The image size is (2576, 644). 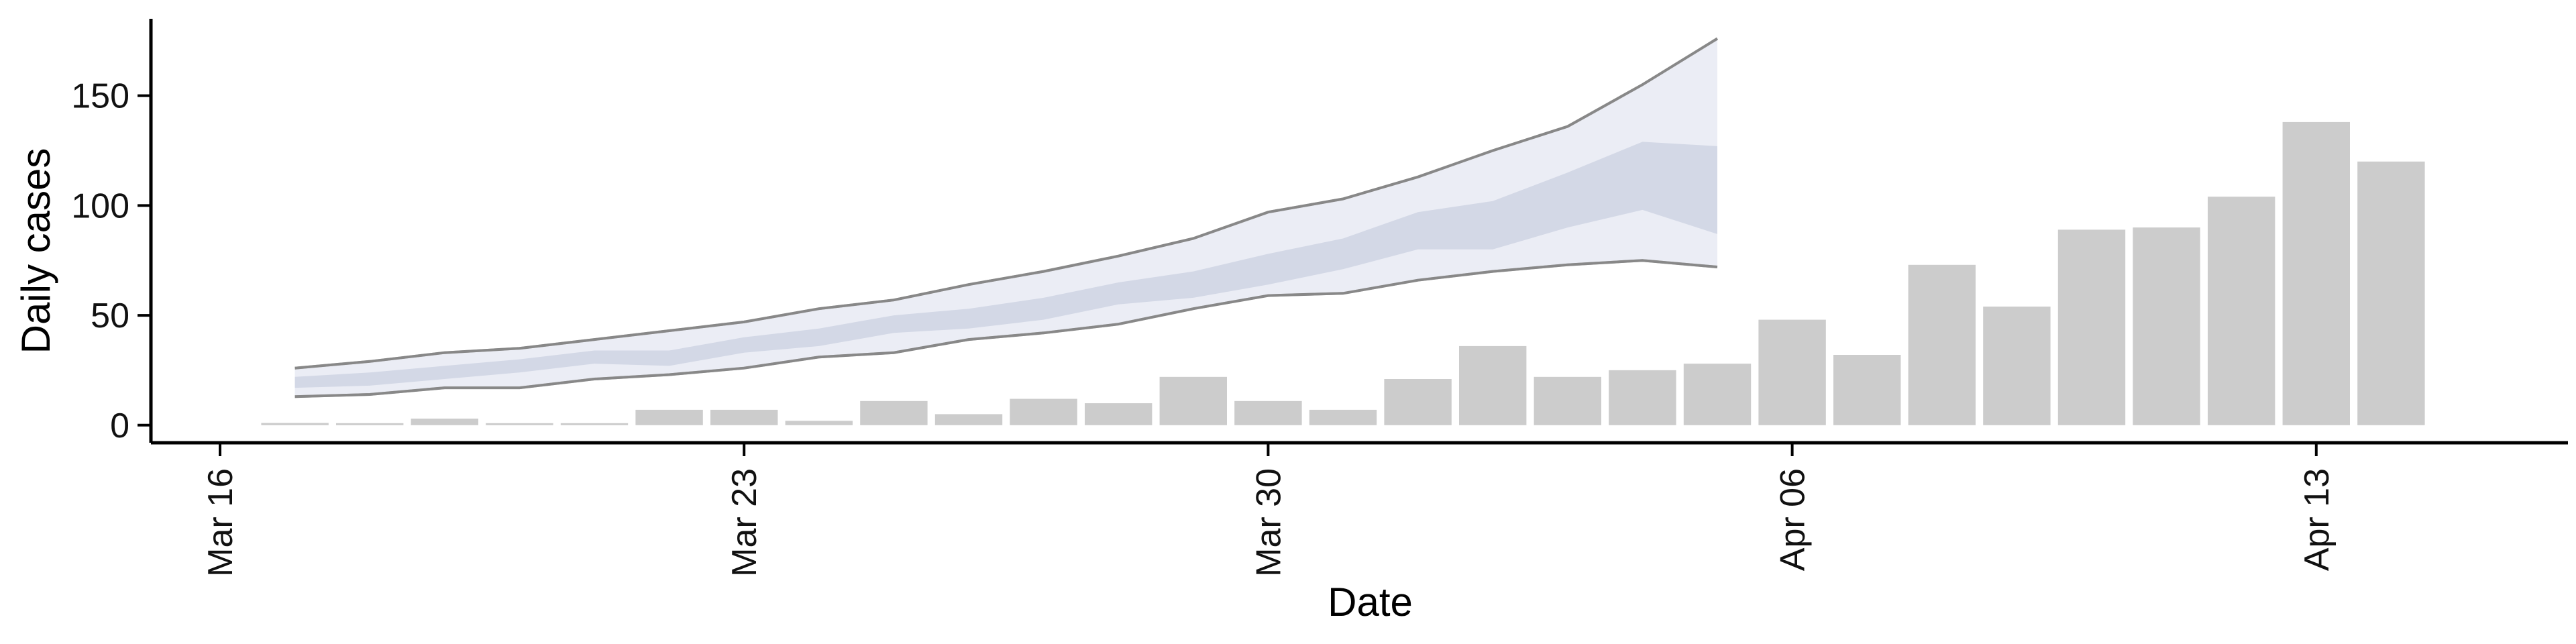 What do you see at coordinates (1793, 519) in the screenshot?
I see `x-tick-label: Apr 06` at bounding box center [1793, 519].